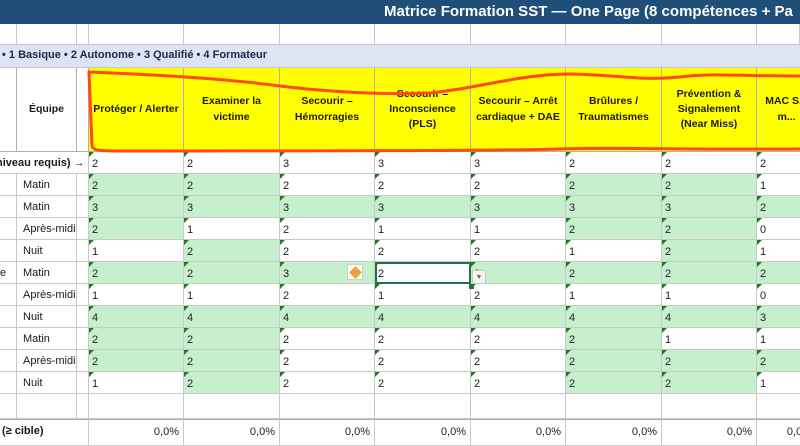 The width and height of the screenshot is (800, 446). What do you see at coordinates (47, 229) in the screenshot?
I see `team-cell: Après-midi` at bounding box center [47, 229].